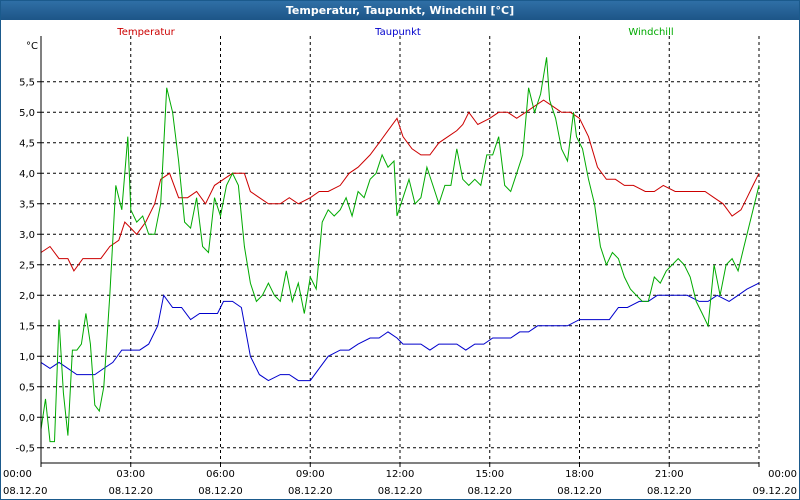 This screenshot has width=800, height=500. I want to click on y-tick-label: 1,0, so click(27, 357).